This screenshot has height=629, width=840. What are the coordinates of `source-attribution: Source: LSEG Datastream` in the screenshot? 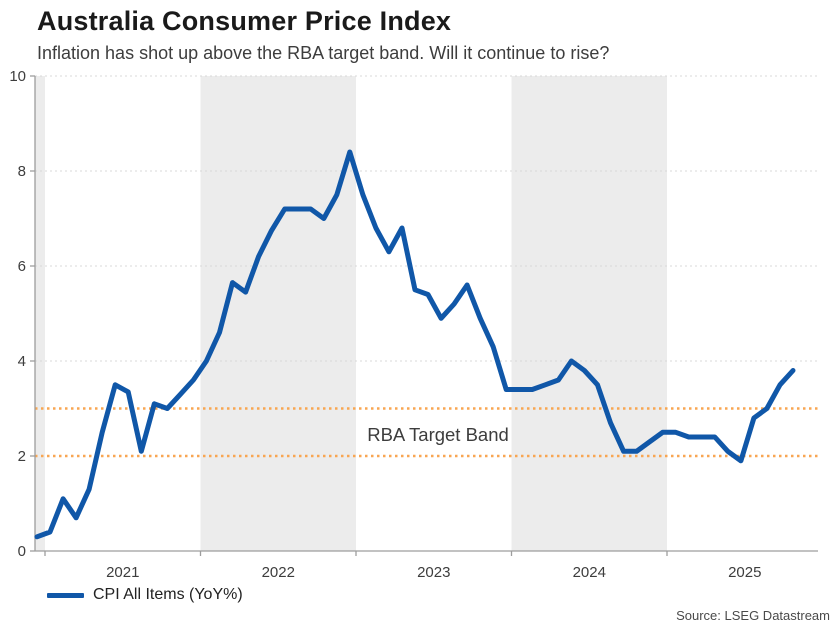 It's located at (753, 615).